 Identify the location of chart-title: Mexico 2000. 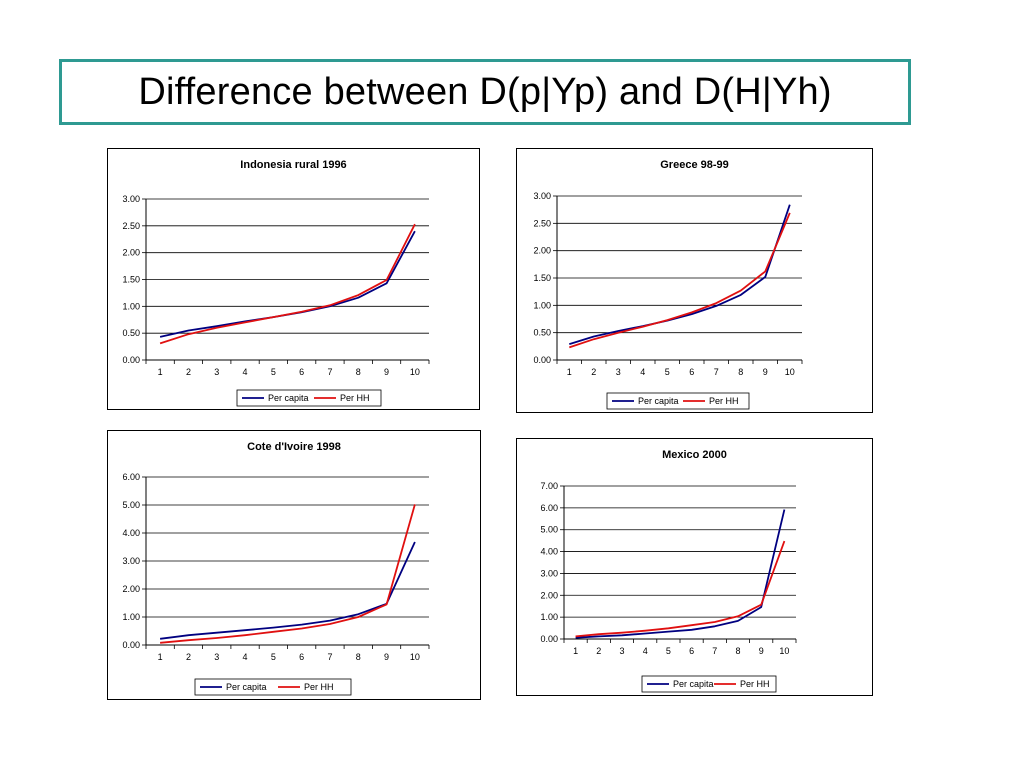
(694, 455).